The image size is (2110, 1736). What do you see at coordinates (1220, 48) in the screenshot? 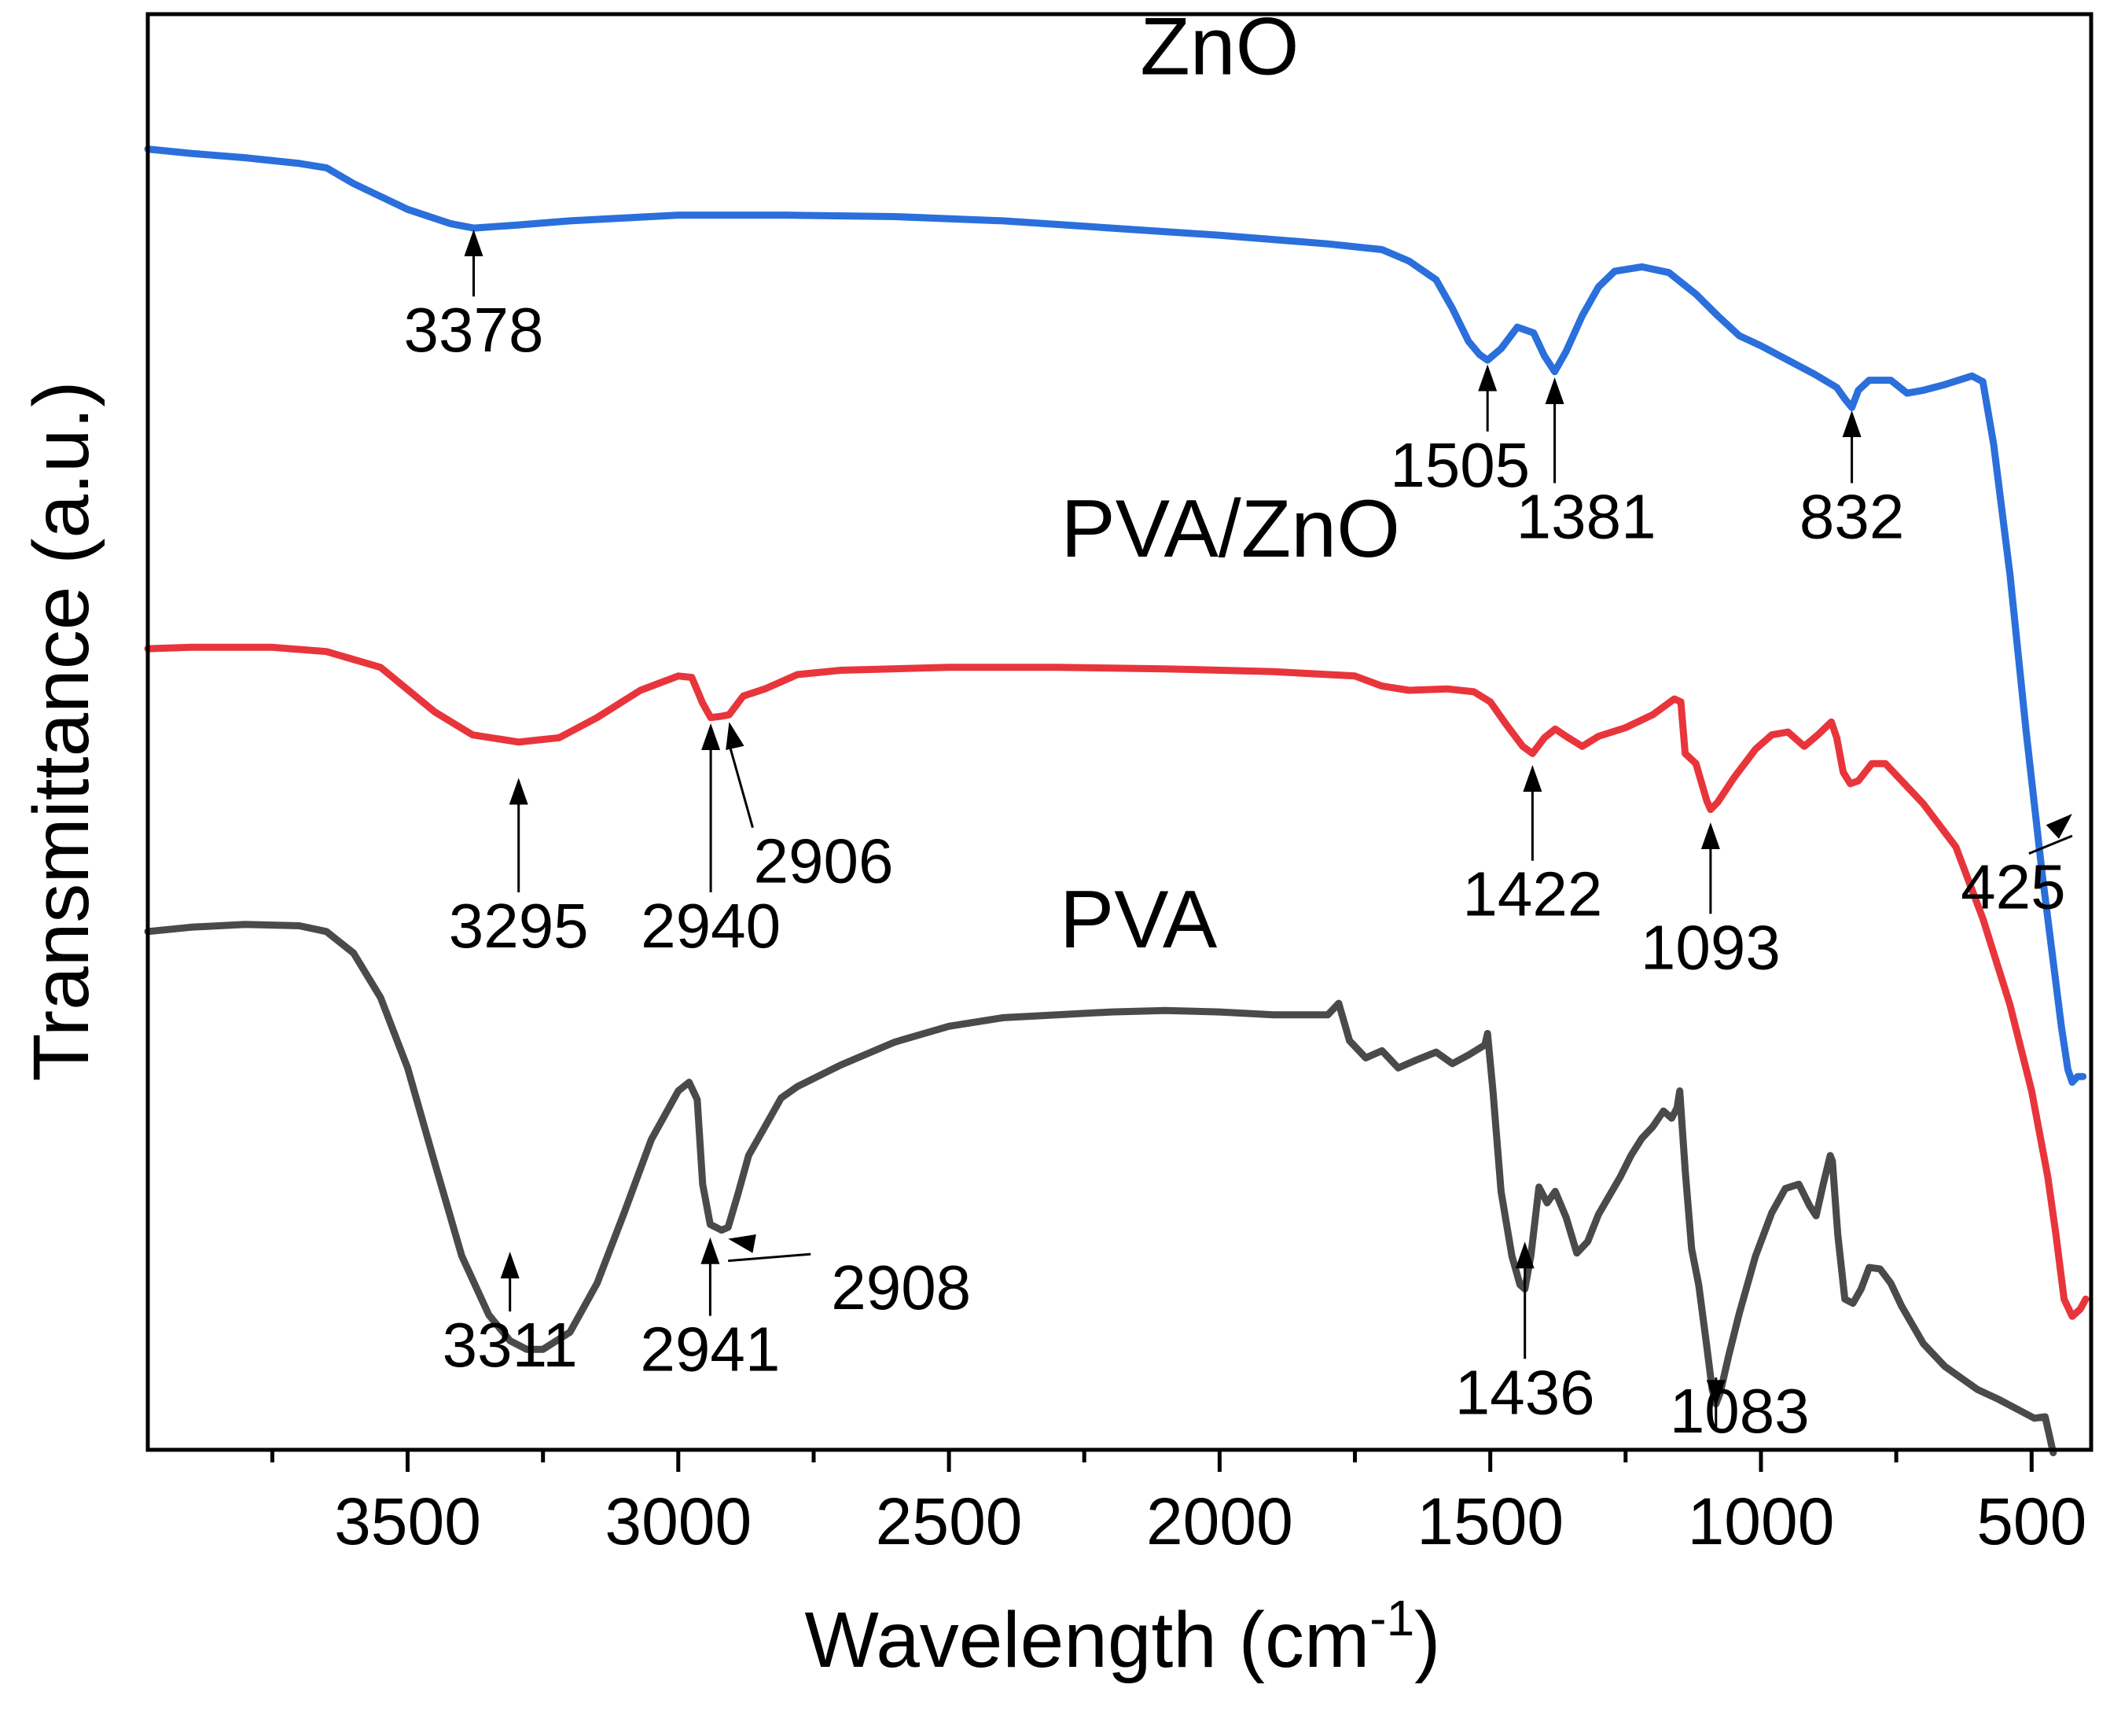
I see `series-label-zno: ZnO` at bounding box center [1220, 48].